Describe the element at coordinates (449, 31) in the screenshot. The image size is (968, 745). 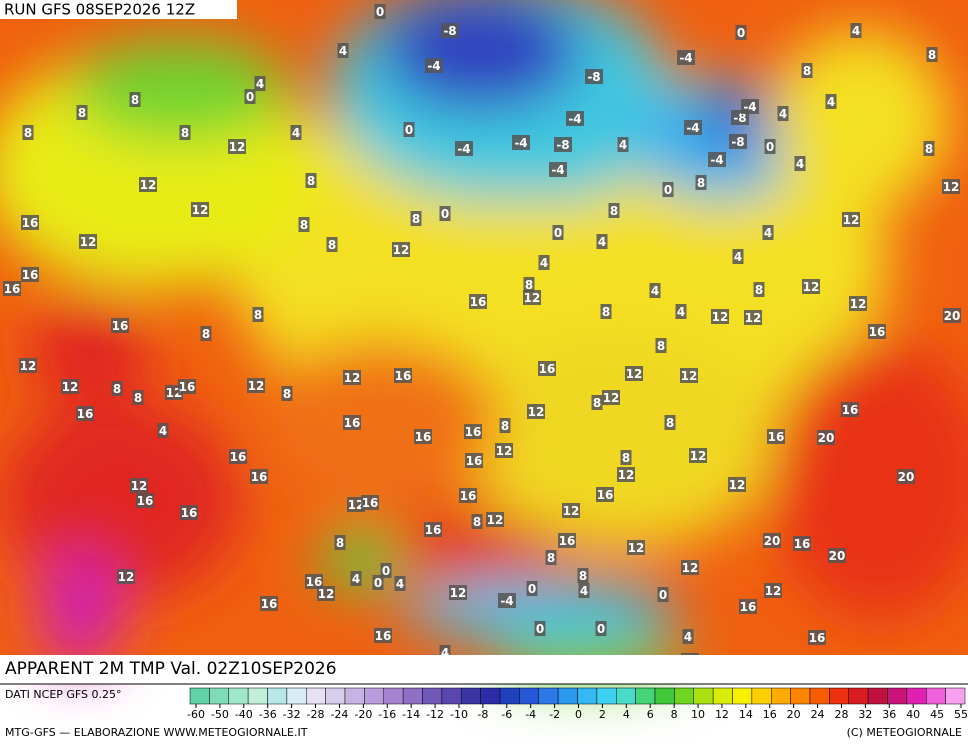
I see `temp-label: -8` at that location.